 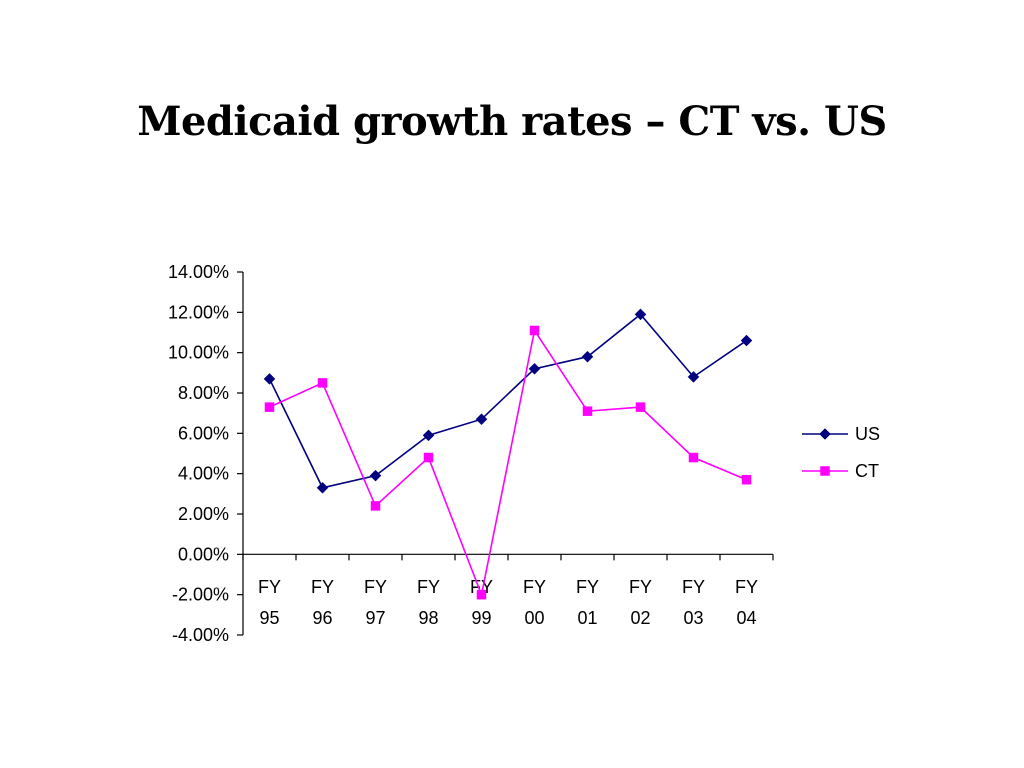 What do you see at coordinates (200, 595) in the screenshot?
I see `y-tick-label: -2.00%` at bounding box center [200, 595].